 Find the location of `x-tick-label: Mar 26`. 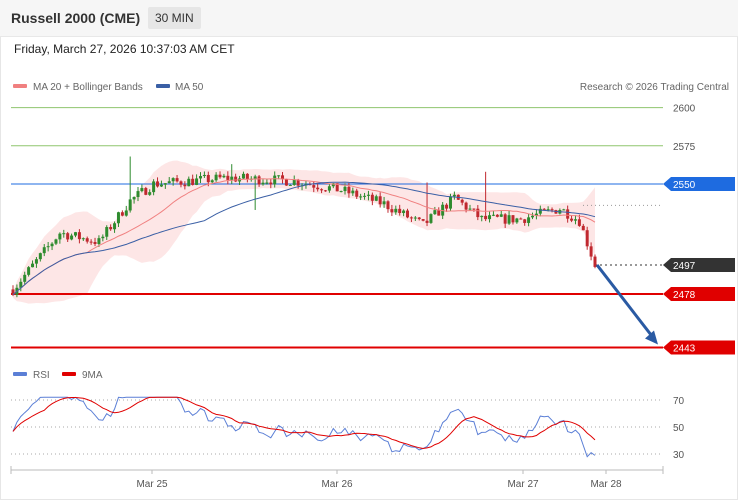

x-tick-label: Mar 26 is located at coordinates (337, 484).